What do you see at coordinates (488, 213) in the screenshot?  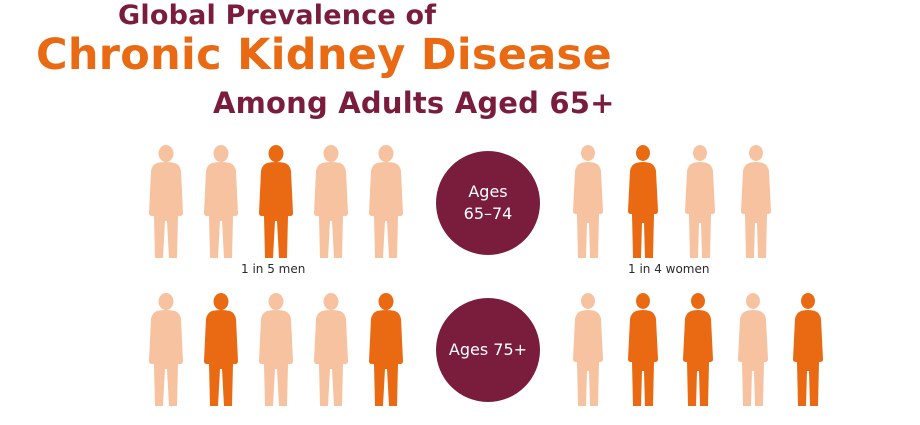 I see `age-badge-label-line-2: 65–74` at bounding box center [488, 213].